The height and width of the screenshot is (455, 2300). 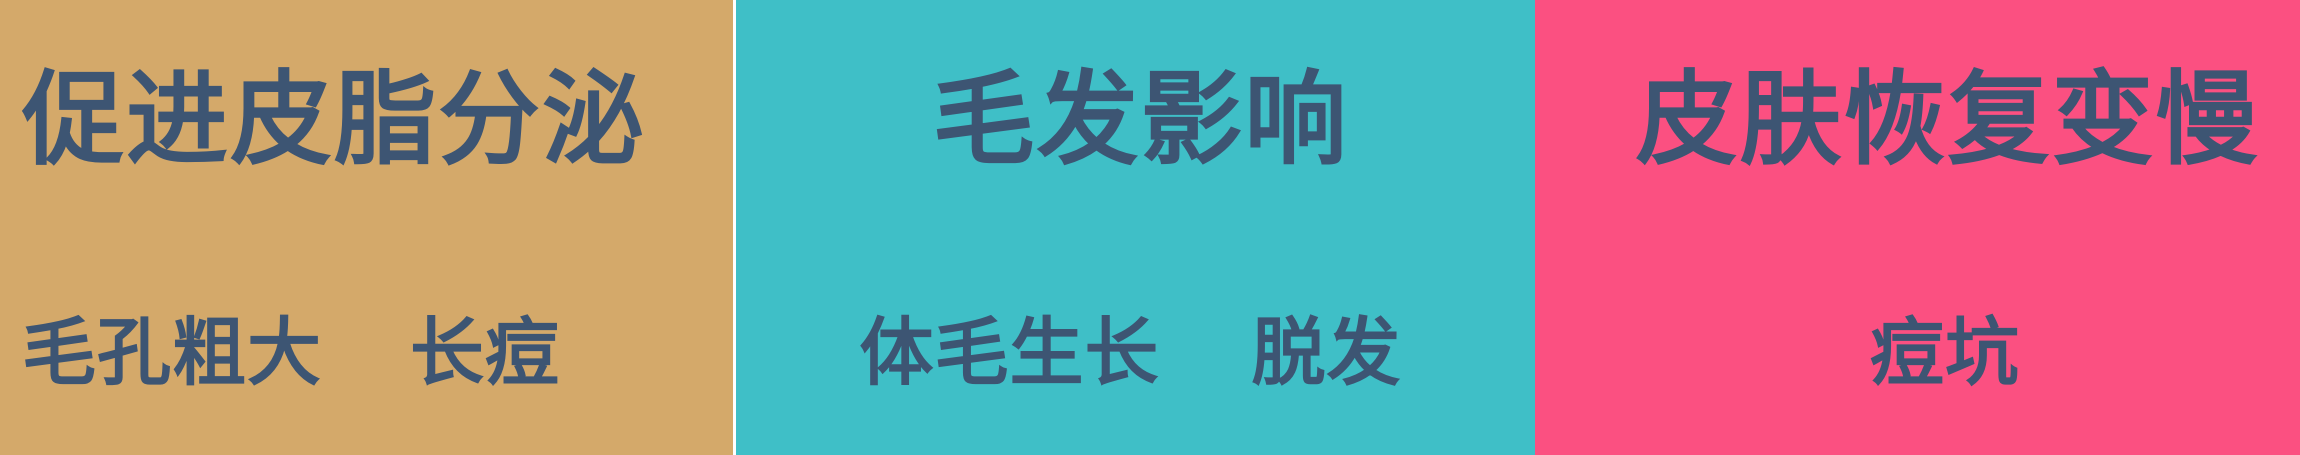 I want to click on panel-items: 痘坑, so click(x=1917, y=353).